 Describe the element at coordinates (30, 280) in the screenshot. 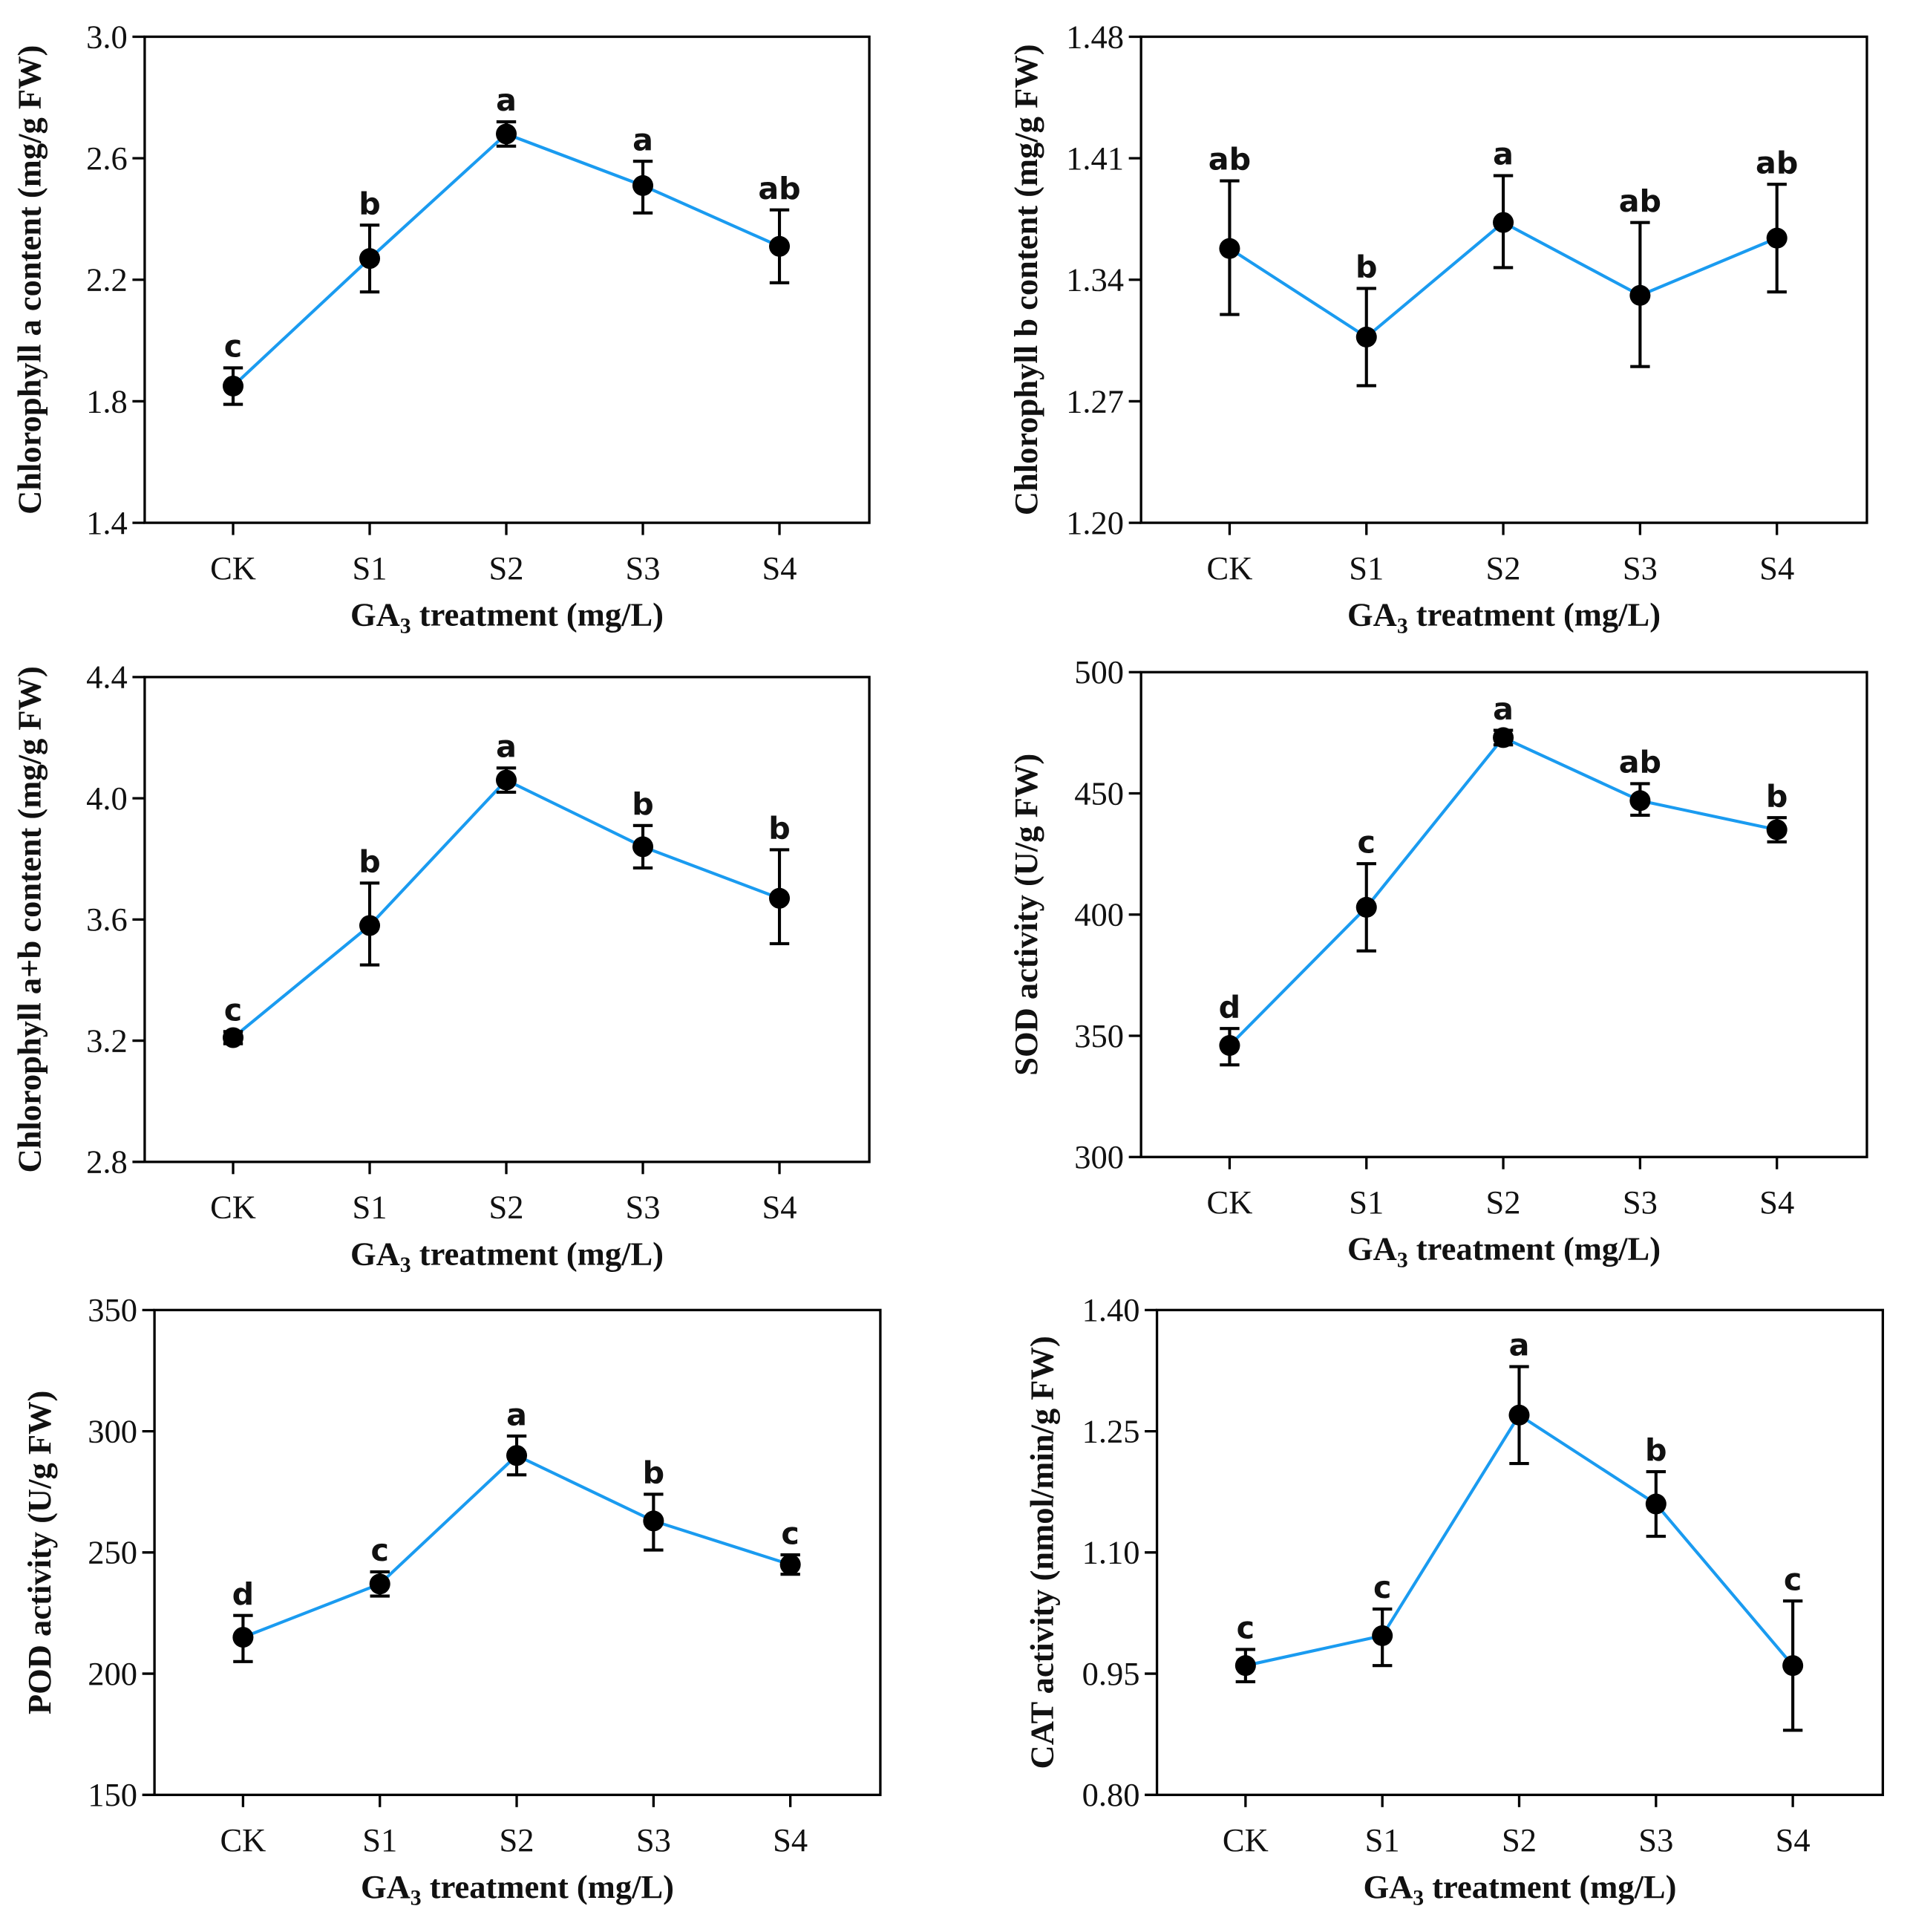

I see `y-axis-label: Chlorophyll a content (mg/g FW)` at that location.